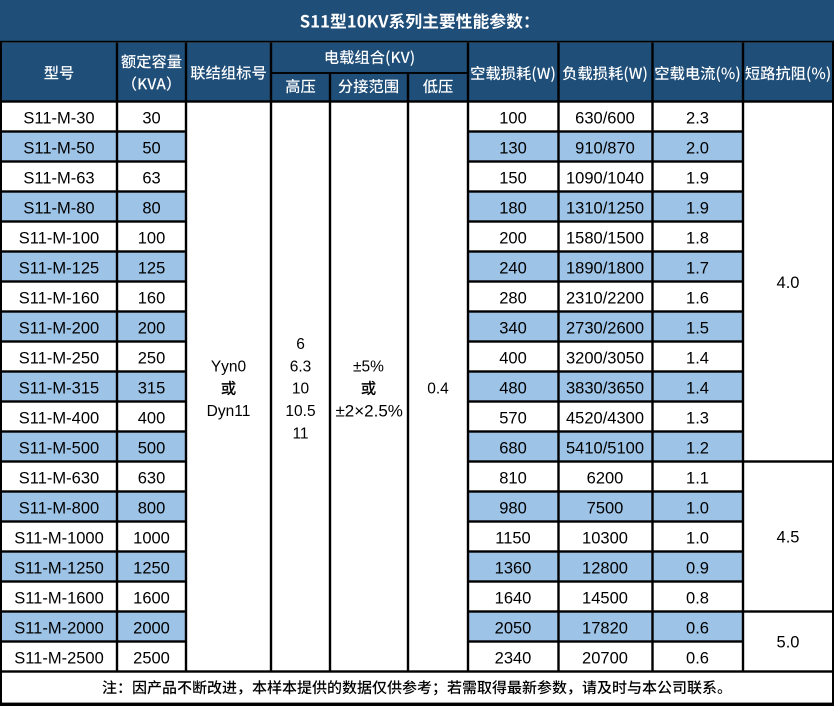  Describe the element at coordinates (513, 418) in the screenshot. I see `svg-text: 570` at that location.